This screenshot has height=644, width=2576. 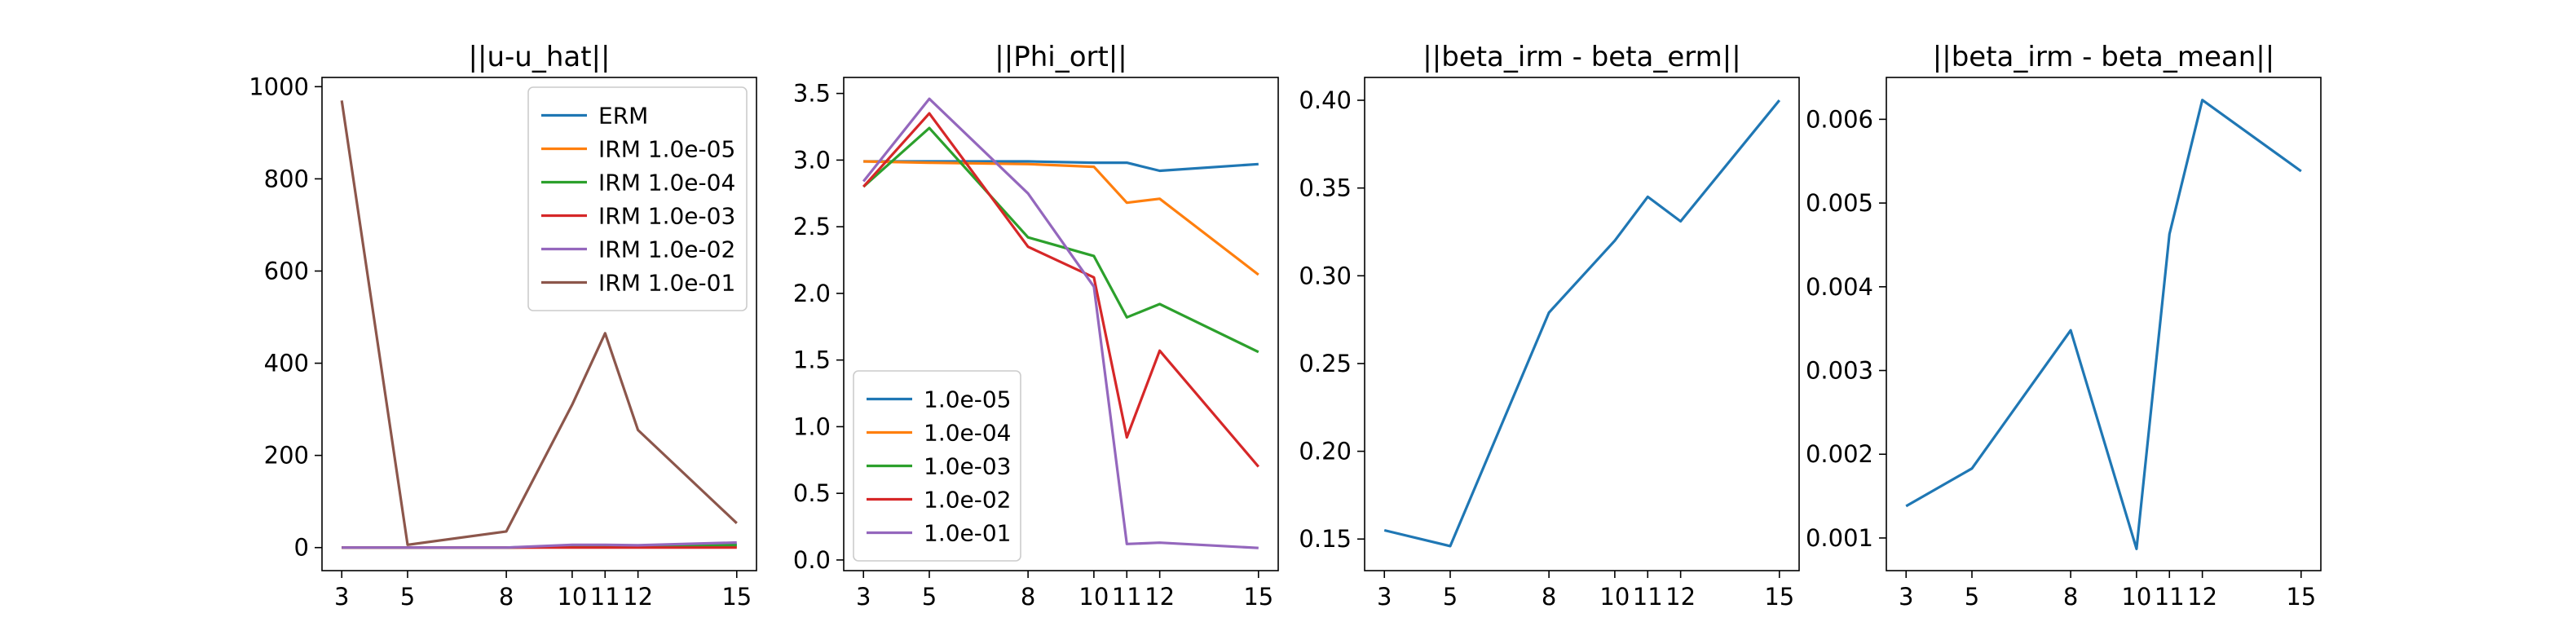 What do you see at coordinates (540, 57) in the screenshot?
I see `panel-title: ||u-u_hat||` at bounding box center [540, 57].